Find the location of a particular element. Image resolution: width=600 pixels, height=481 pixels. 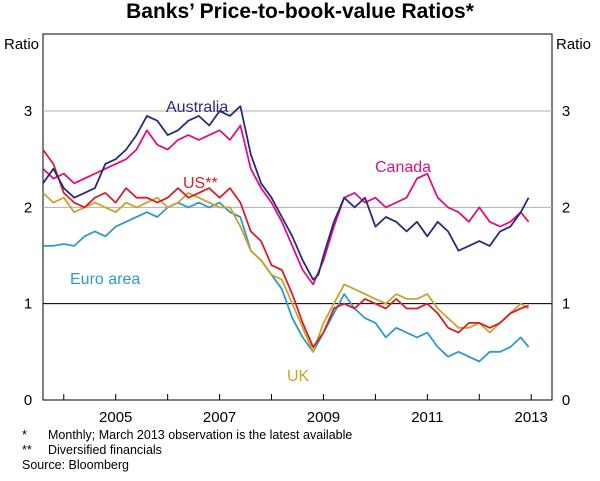

series-label-euro-area: Euro area is located at coordinates (105, 279).